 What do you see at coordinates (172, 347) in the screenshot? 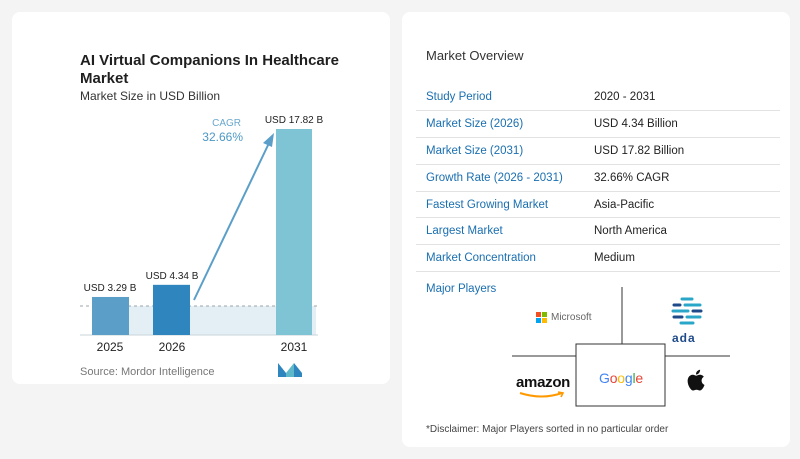
I see `x-tick-label: 2026` at bounding box center [172, 347].